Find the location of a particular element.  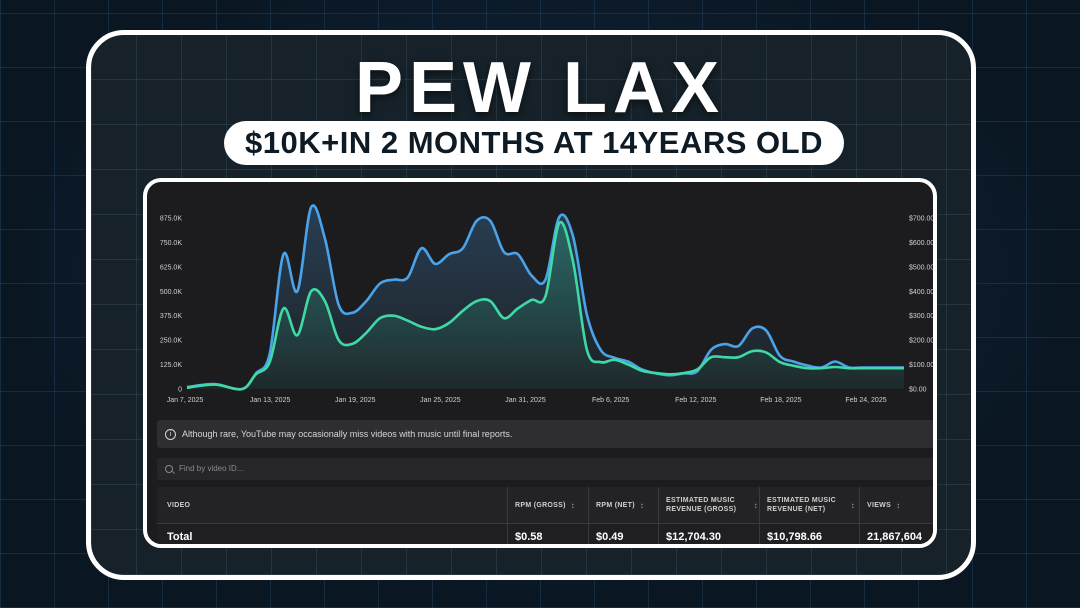

cell-rpm-net: $0.49 is located at coordinates (610, 537).